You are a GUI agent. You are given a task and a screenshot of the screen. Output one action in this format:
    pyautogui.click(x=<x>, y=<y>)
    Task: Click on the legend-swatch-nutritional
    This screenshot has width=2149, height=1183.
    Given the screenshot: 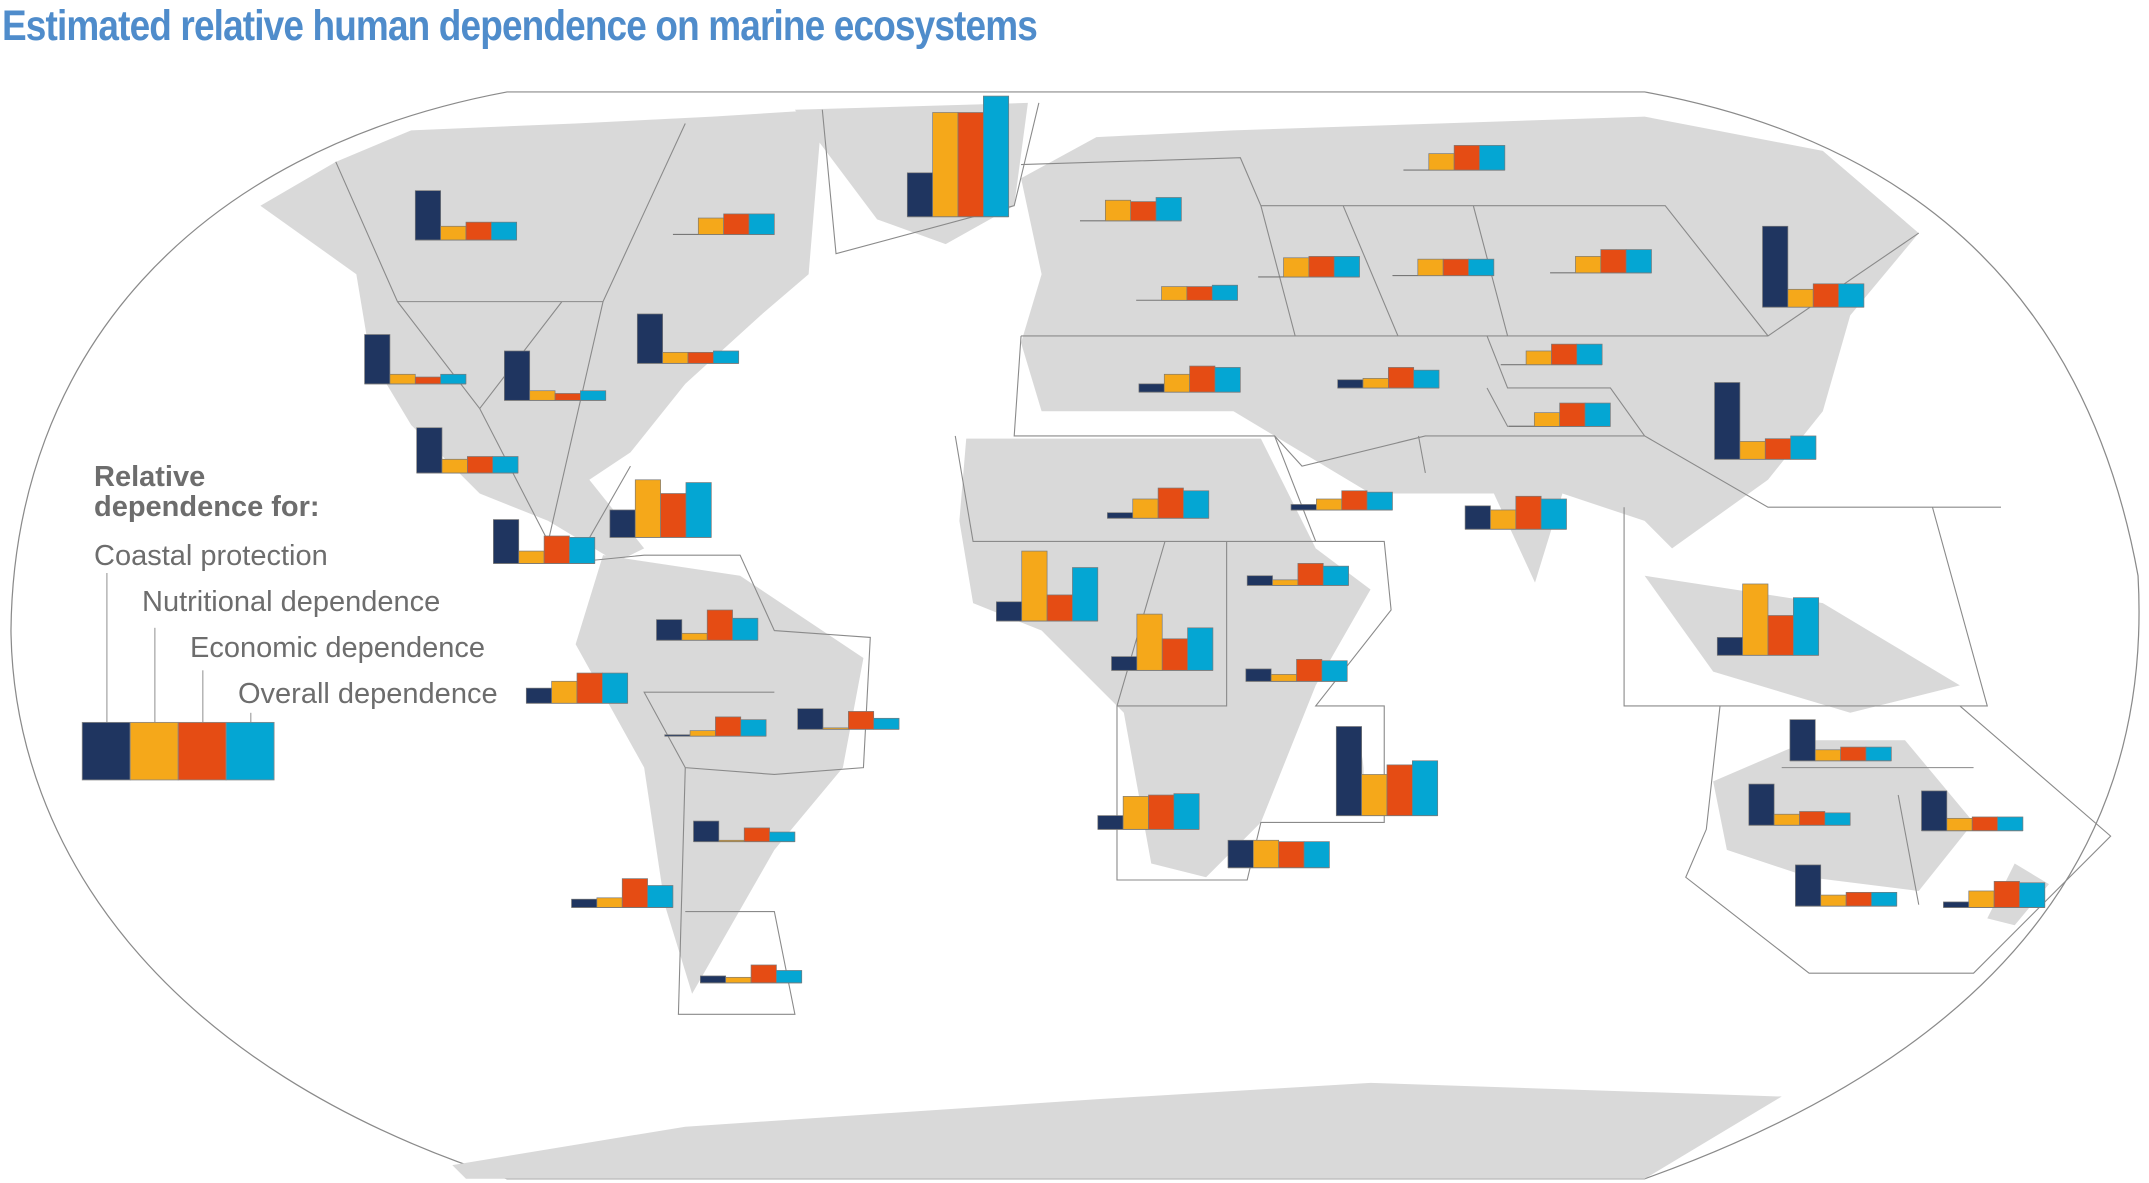 What is the action you would take?
    pyautogui.click(x=154, y=751)
    